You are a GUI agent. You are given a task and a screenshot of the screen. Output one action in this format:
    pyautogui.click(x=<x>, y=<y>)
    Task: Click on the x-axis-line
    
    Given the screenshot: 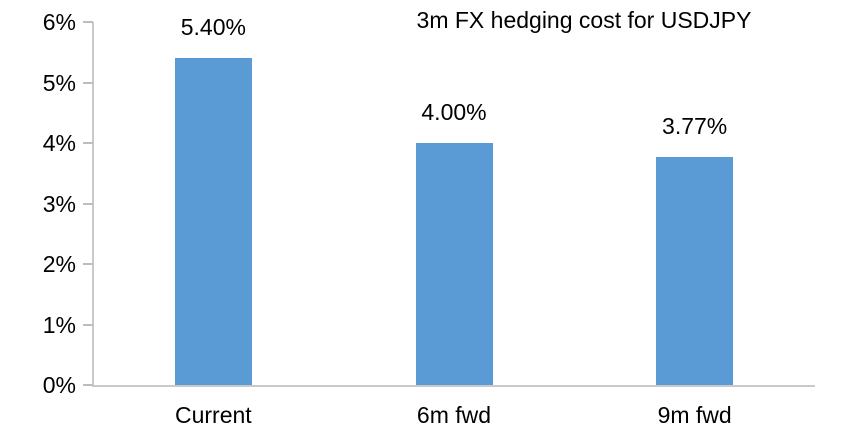 What is the action you would take?
    pyautogui.click(x=453, y=386)
    